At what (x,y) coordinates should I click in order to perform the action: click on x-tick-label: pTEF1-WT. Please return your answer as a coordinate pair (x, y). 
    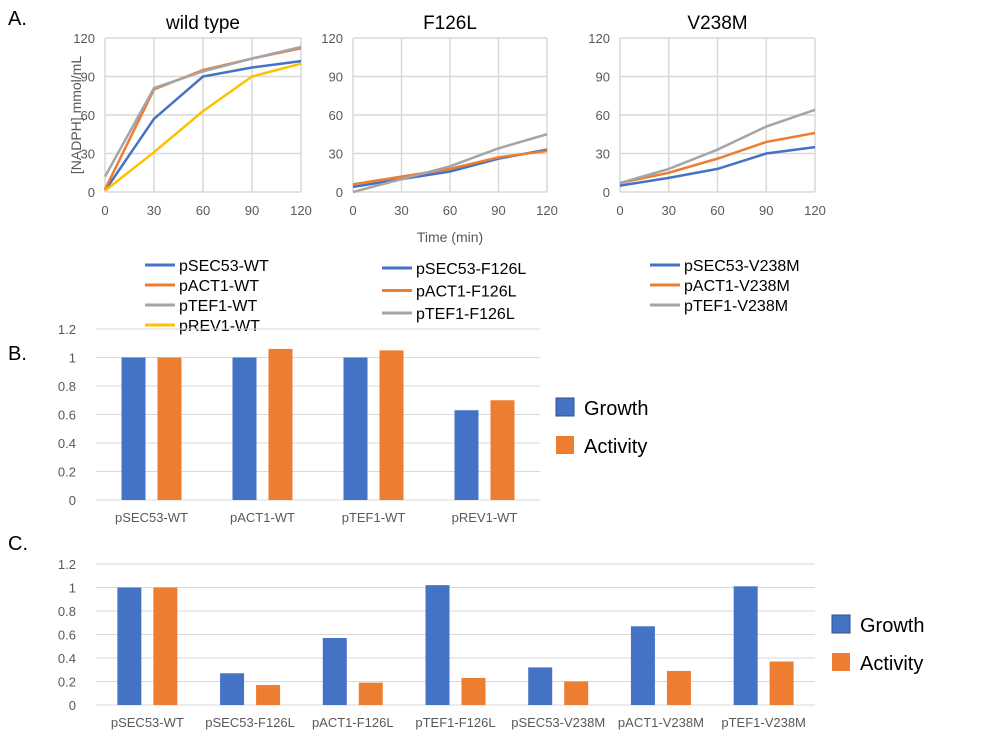
    Looking at the image, I should click on (374, 517).